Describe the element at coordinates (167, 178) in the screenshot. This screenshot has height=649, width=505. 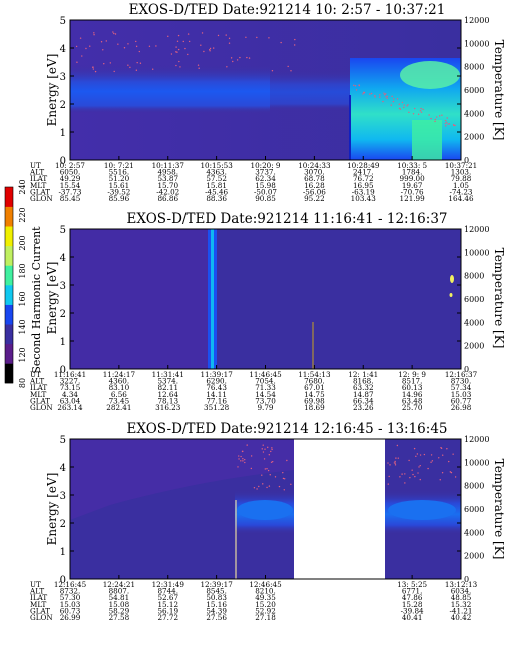
I see `table-cell: 53.87` at that location.